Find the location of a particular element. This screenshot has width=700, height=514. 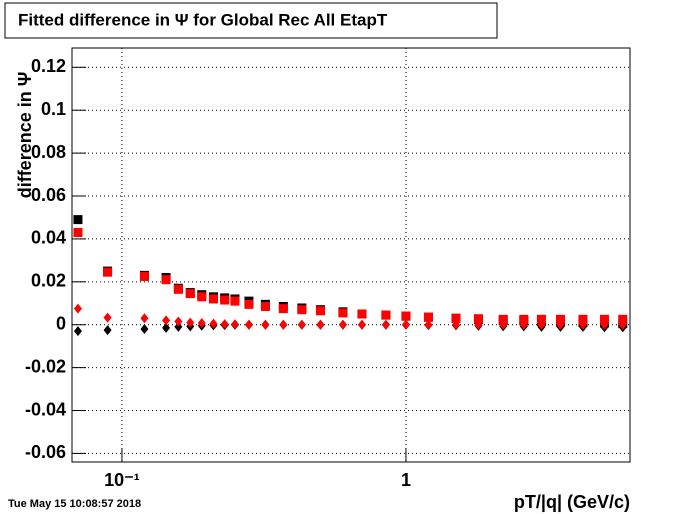

x-tick-label: 1 is located at coordinates (406, 480).